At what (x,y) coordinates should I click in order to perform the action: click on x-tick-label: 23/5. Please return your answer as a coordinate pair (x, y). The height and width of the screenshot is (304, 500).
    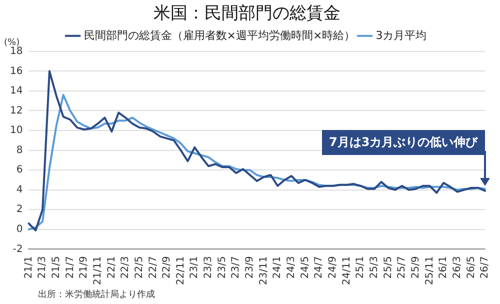
    Looking at the image, I should click on (222, 267).